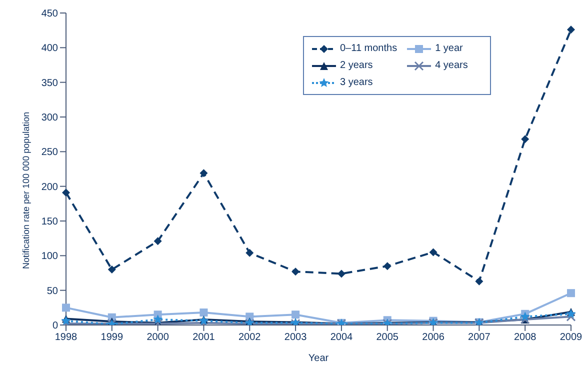  What do you see at coordinates (296, 338) in the screenshot?
I see `x-tick-label: 2003` at bounding box center [296, 338].